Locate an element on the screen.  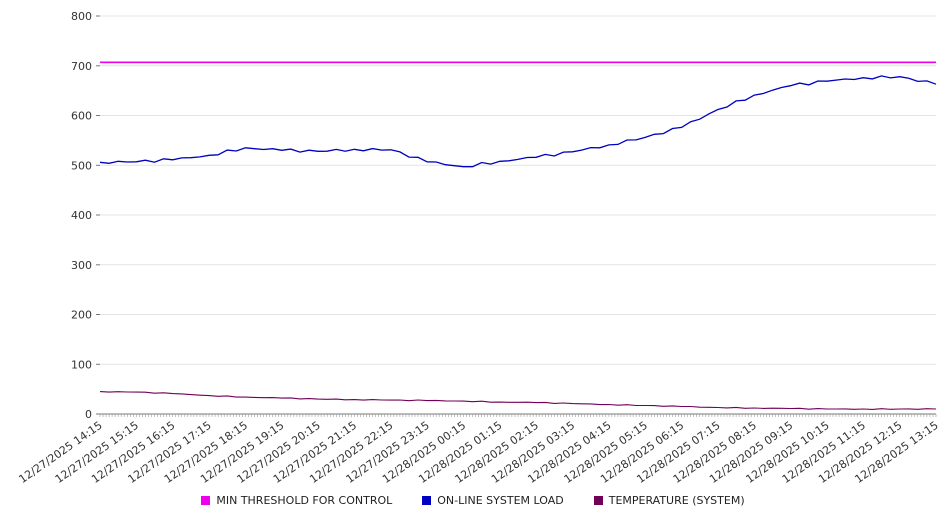
svg-text: 100 is located at coordinates (81, 364).